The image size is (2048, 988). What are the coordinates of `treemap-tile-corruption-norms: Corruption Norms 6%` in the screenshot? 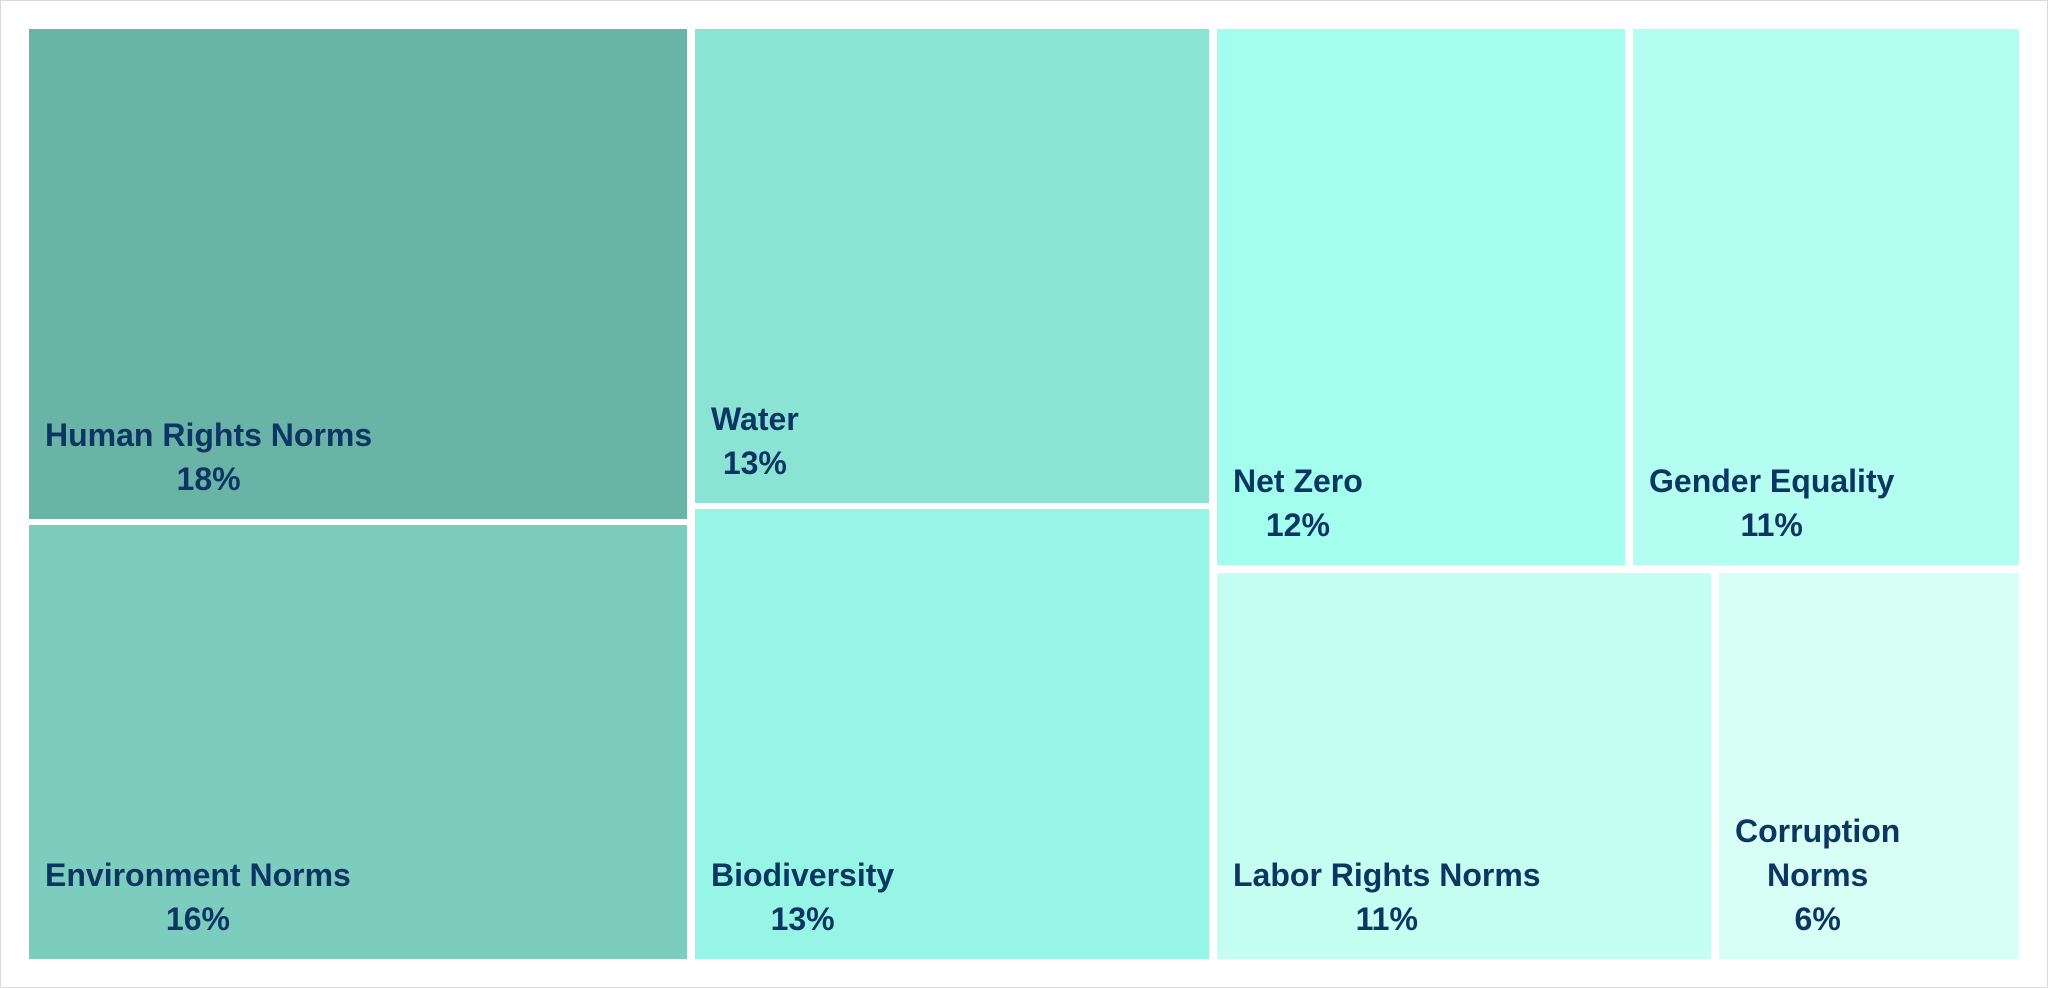 It's located at (1869, 766).